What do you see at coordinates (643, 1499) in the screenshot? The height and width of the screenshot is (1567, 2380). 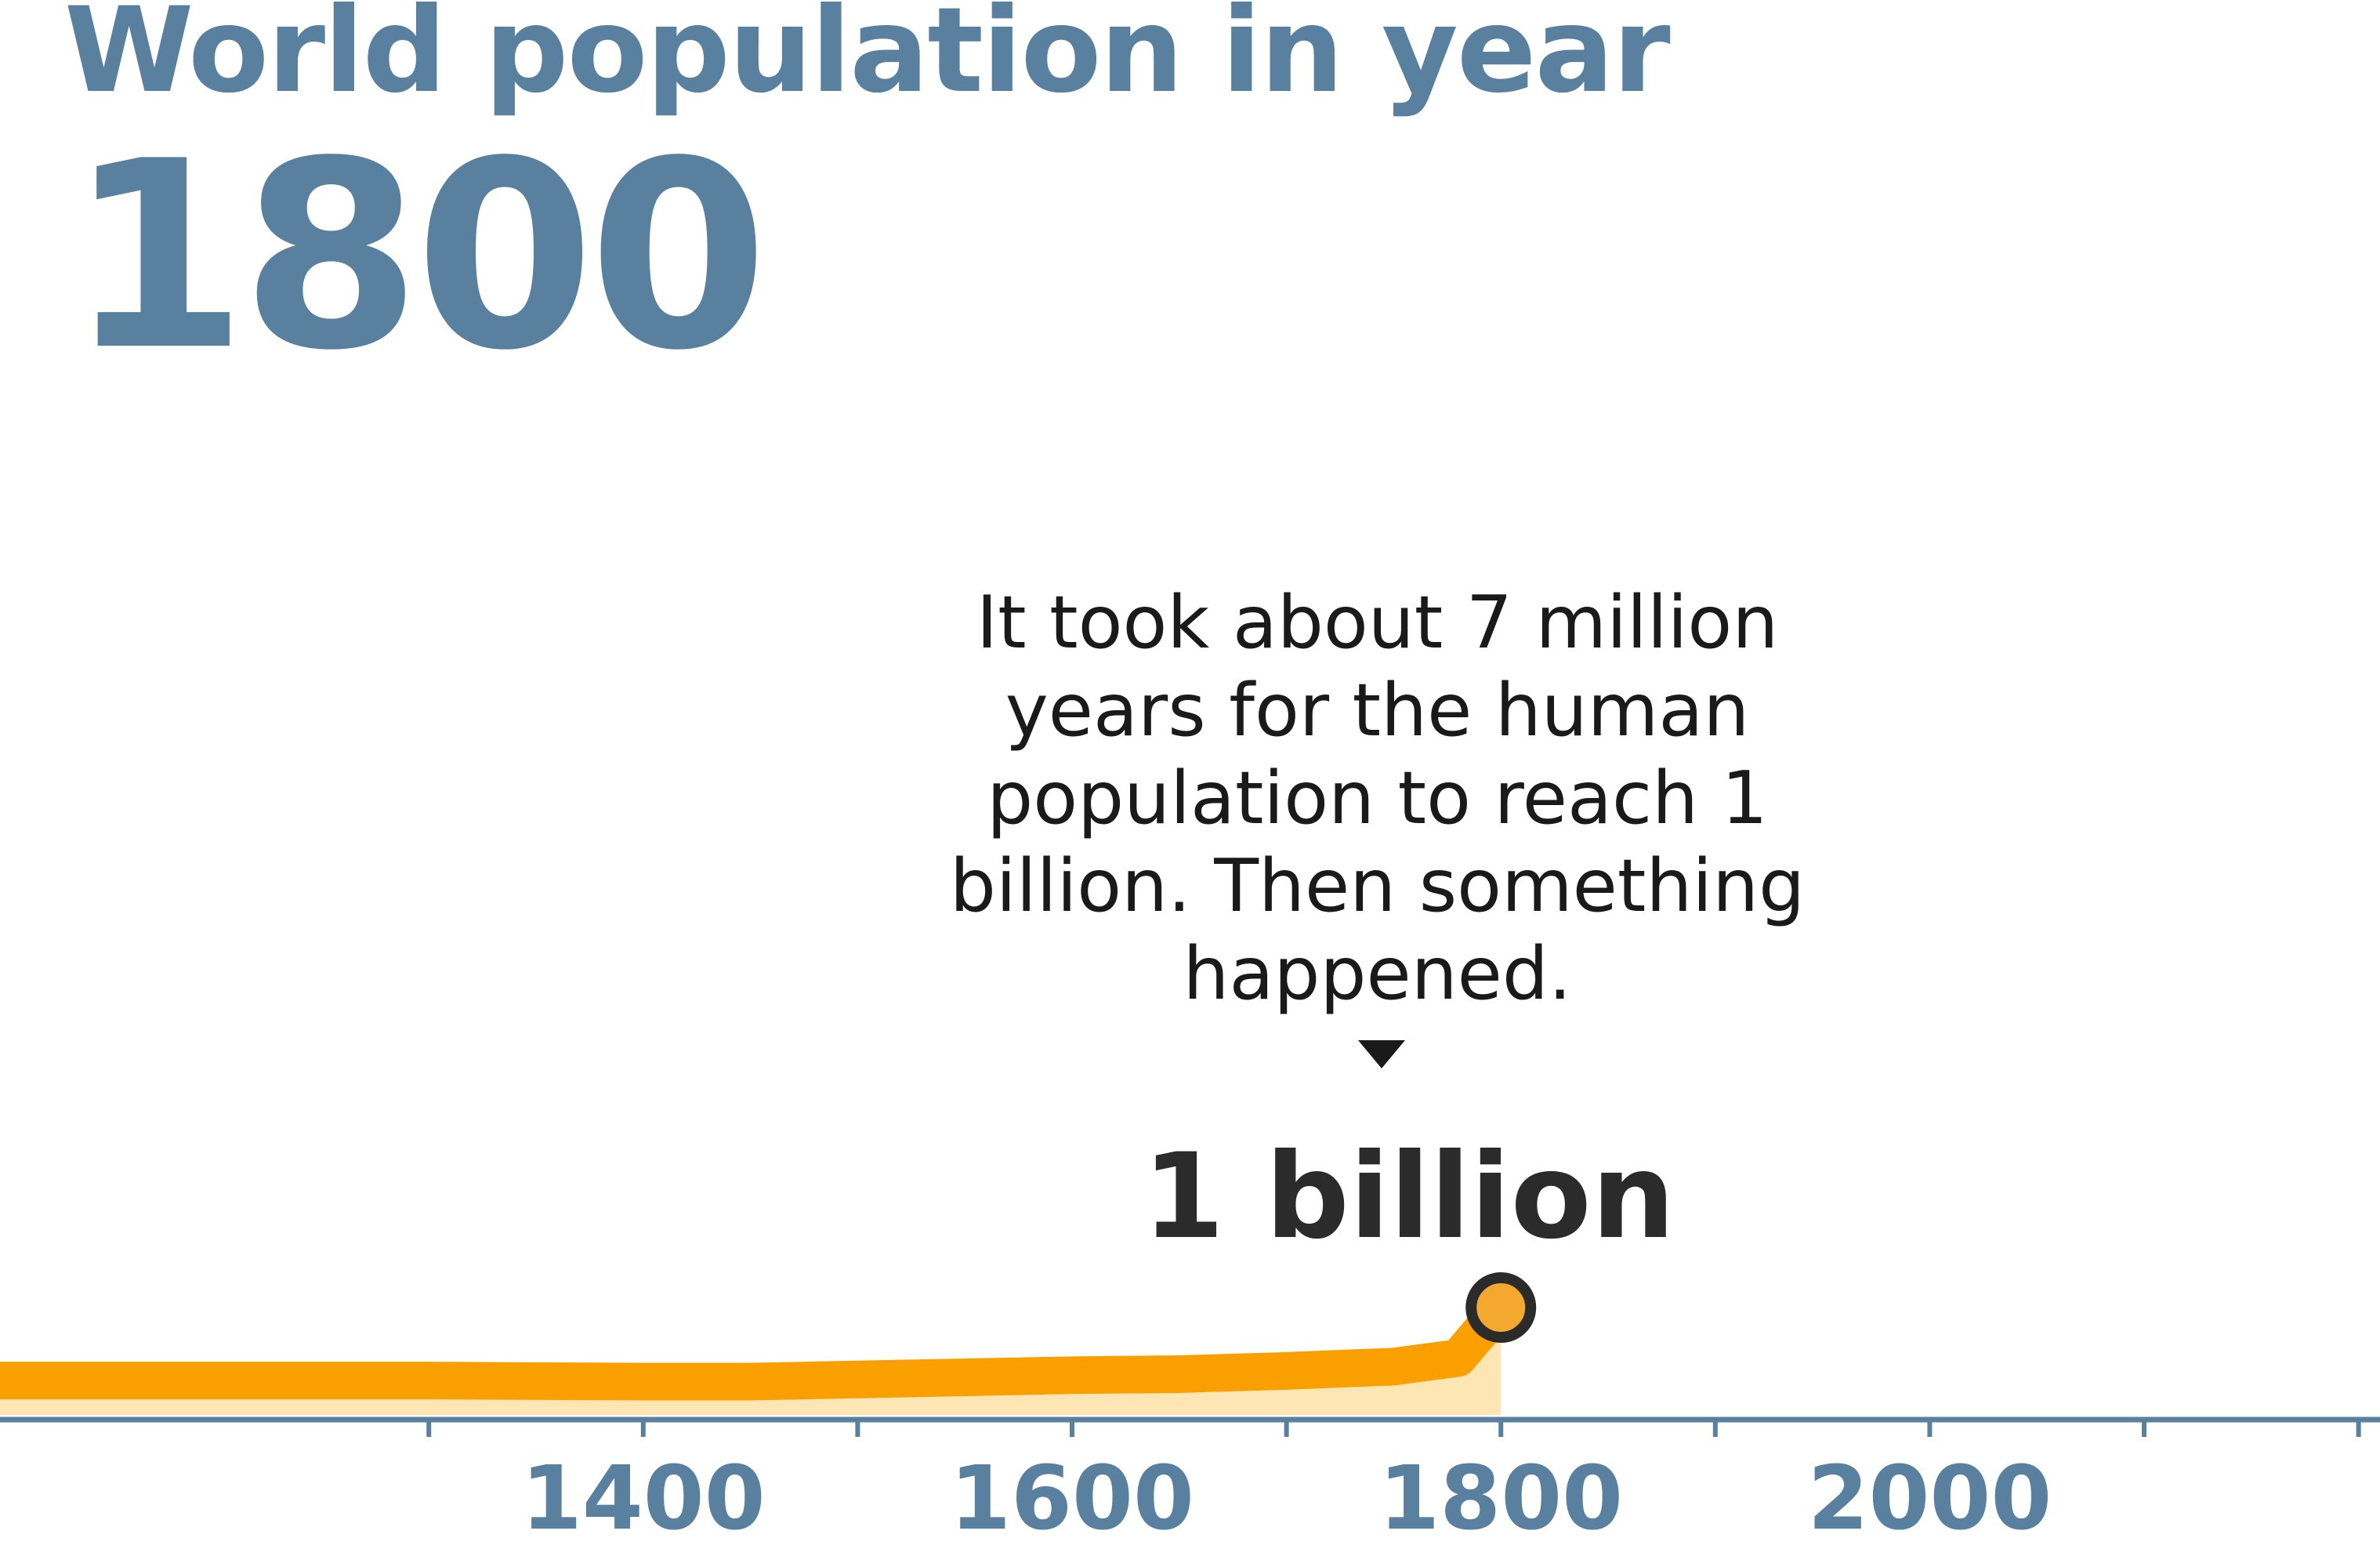 I see `tick-label: 1400` at bounding box center [643, 1499].